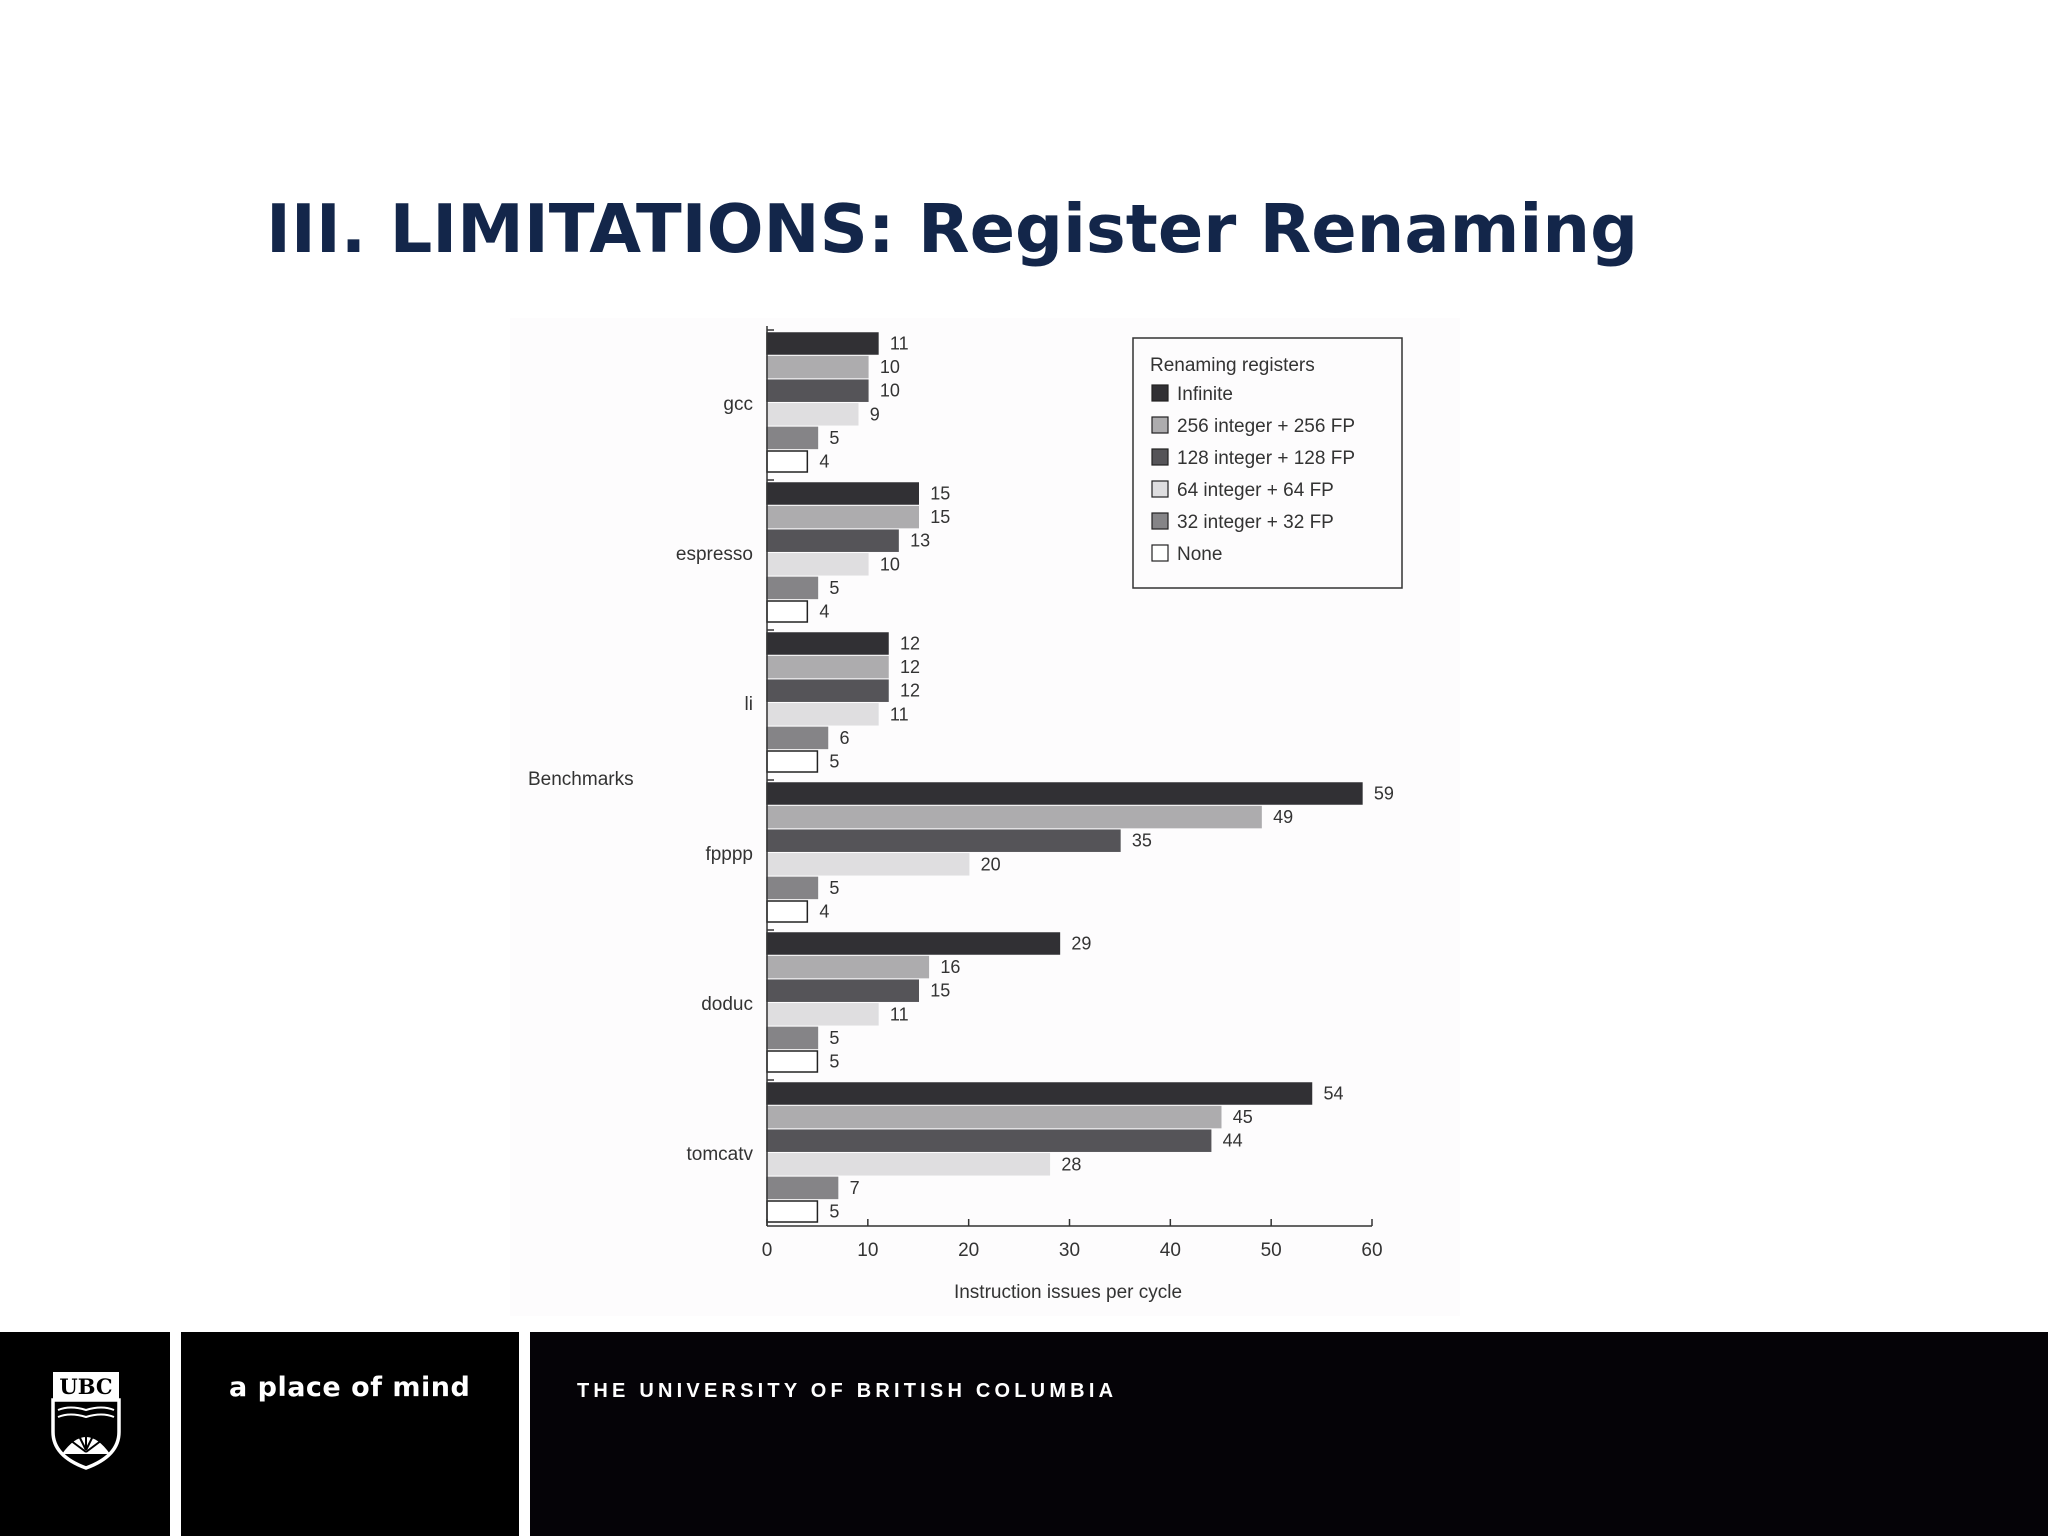 Image resolution: width=2048 pixels, height=1536 pixels. Describe the element at coordinates (991, 864) in the screenshot. I see `bar-value-label: 20` at that location.